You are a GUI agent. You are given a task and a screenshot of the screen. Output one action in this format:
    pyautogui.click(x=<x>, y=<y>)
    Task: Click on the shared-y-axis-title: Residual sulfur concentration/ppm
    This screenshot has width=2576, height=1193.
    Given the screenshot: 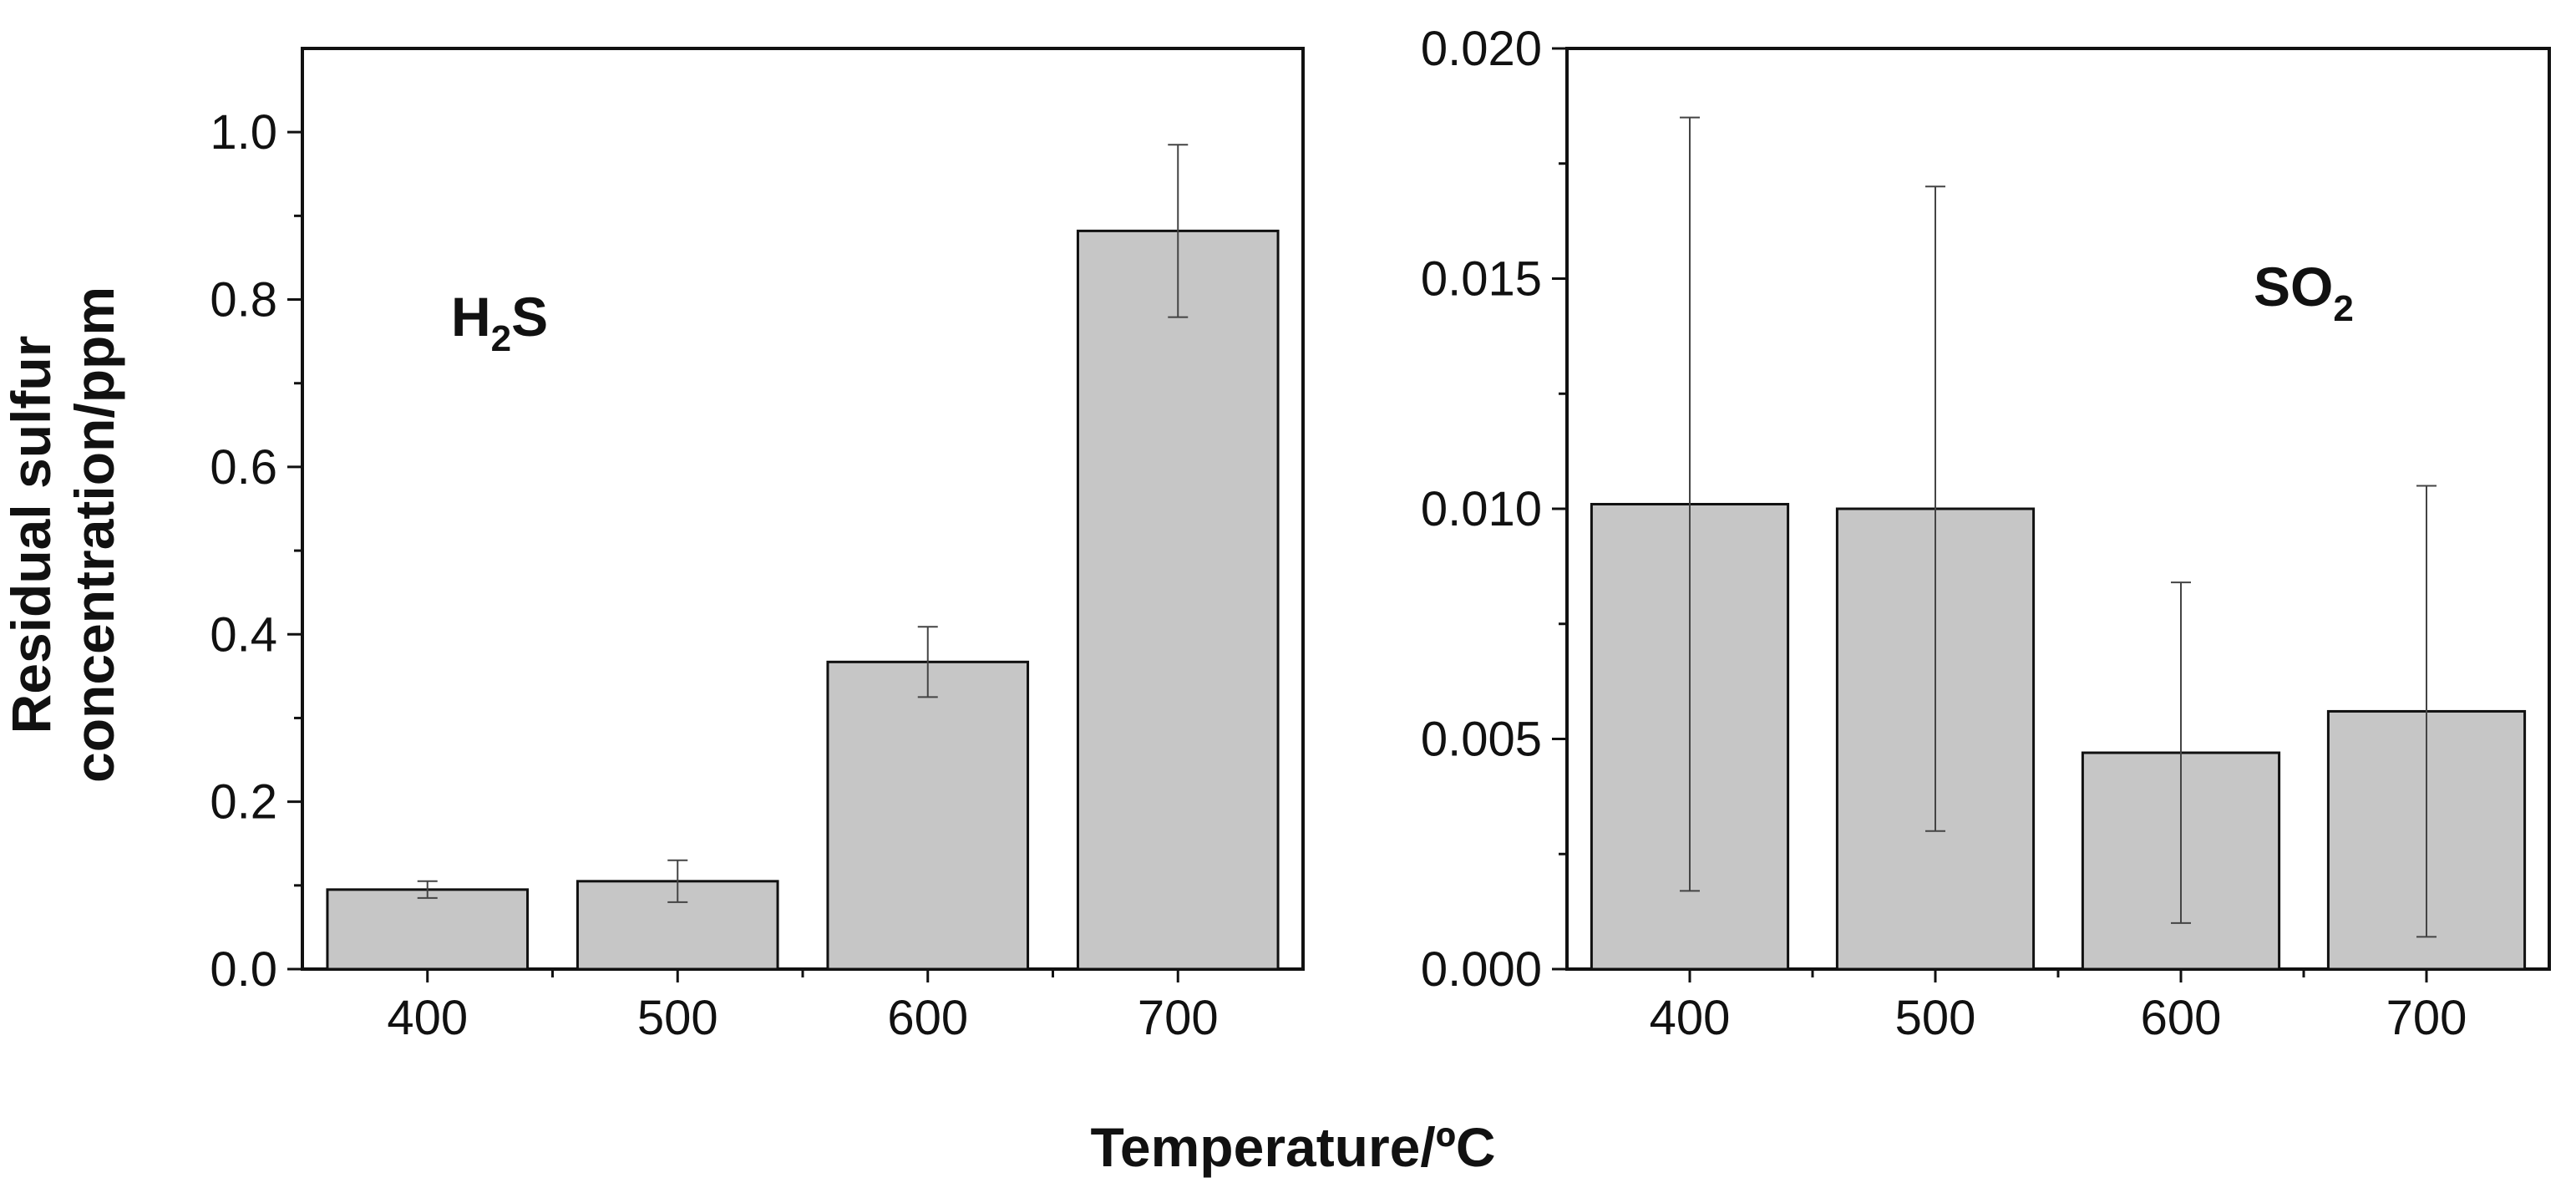 What is the action you would take?
    pyautogui.click(x=62, y=535)
    